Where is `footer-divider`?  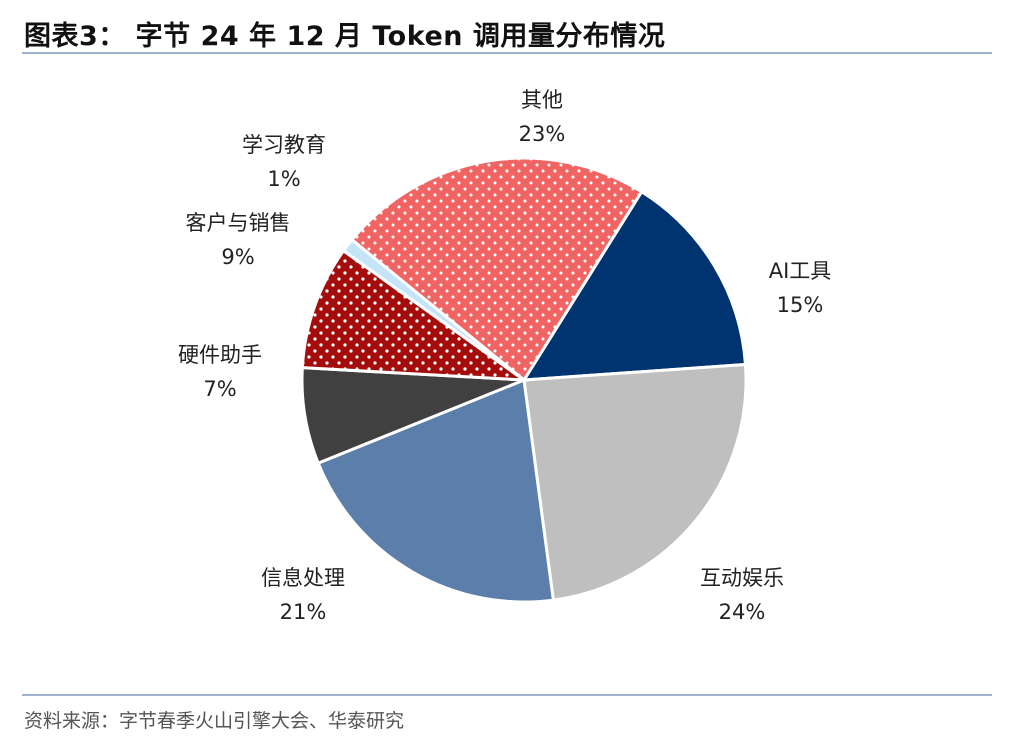 footer-divider is located at coordinates (507, 695).